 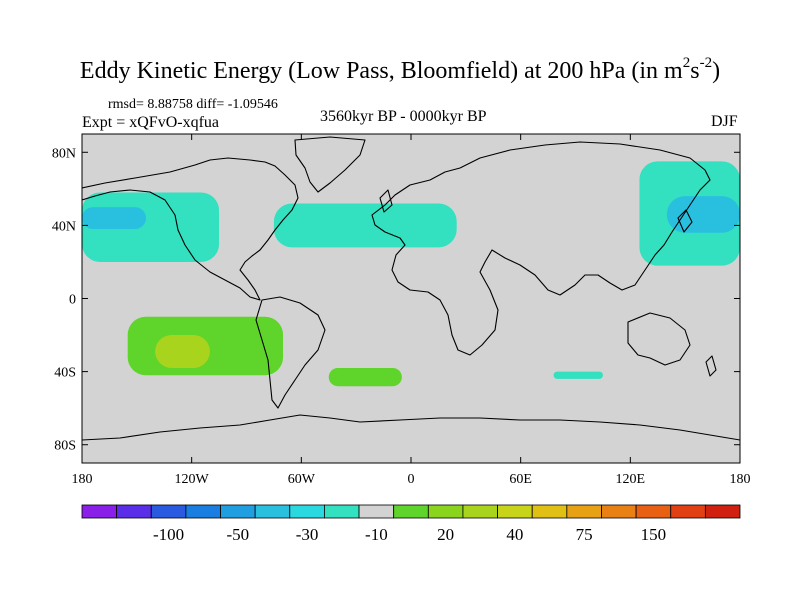 I want to click on y-tick-label-4: 80S, so click(x=65, y=446).